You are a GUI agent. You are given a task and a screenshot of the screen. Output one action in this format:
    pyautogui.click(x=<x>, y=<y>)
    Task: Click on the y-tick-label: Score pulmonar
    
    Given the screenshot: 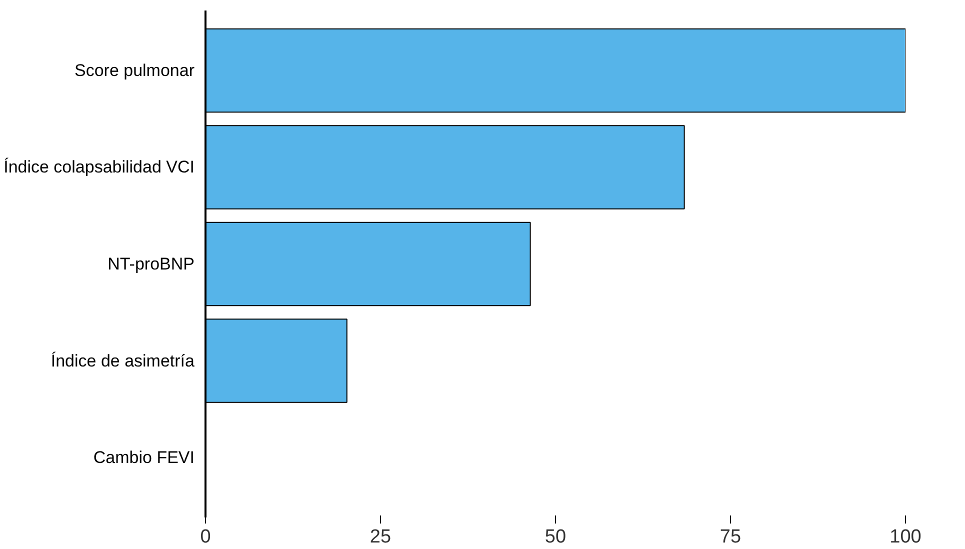 What is the action you would take?
    pyautogui.click(x=134, y=70)
    